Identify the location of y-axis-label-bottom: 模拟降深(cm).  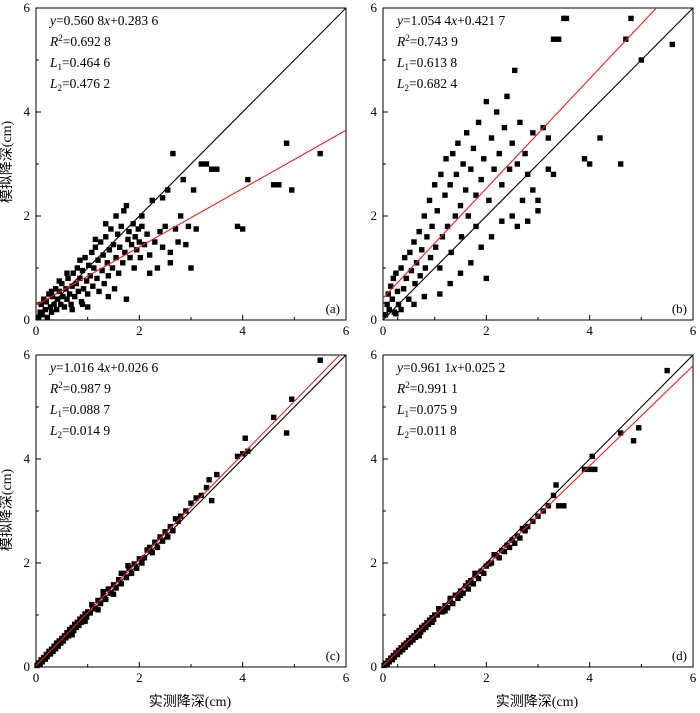
(7, 509).